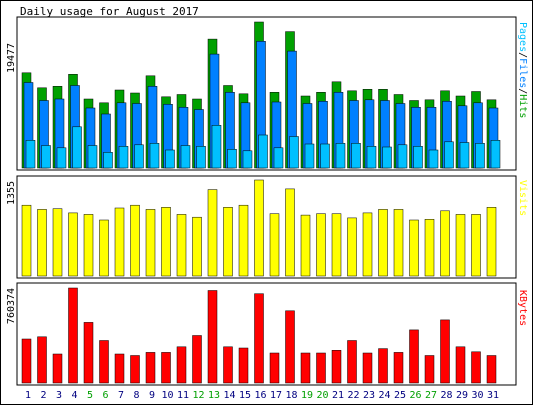 This screenshot has height=405, width=533. What do you see at coordinates (11, 306) in the screenshot?
I see `kbytes-ymax-label: 760374` at bounding box center [11, 306].